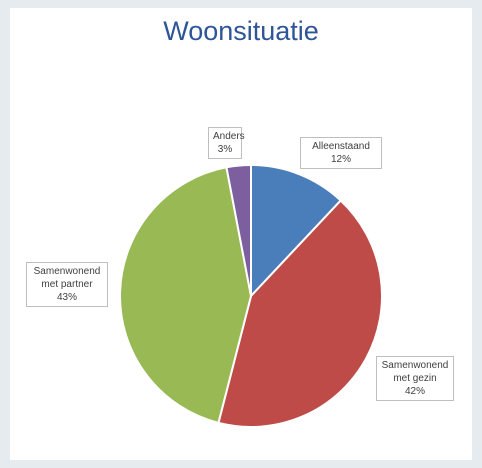 The width and height of the screenshot is (482, 468). Describe the element at coordinates (67, 278) in the screenshot. I see `category-label: Samenwonend met partner` at that location.